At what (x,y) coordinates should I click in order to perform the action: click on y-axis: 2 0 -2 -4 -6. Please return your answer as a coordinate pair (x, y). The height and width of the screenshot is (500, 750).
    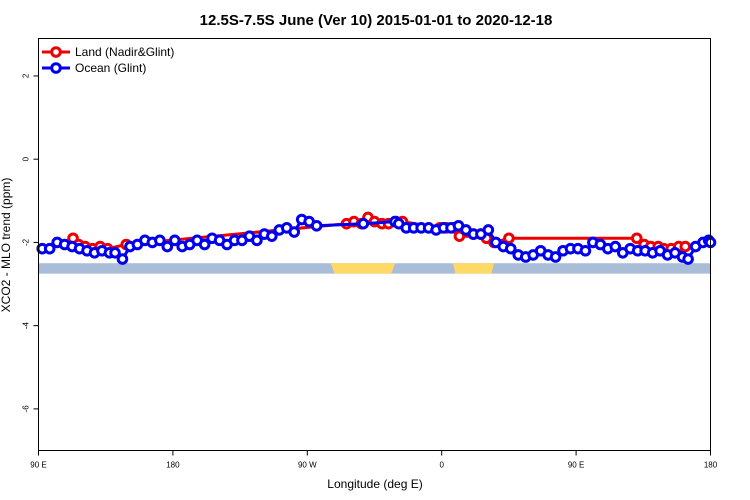
    Looking at the image, I should click on (30, 242).